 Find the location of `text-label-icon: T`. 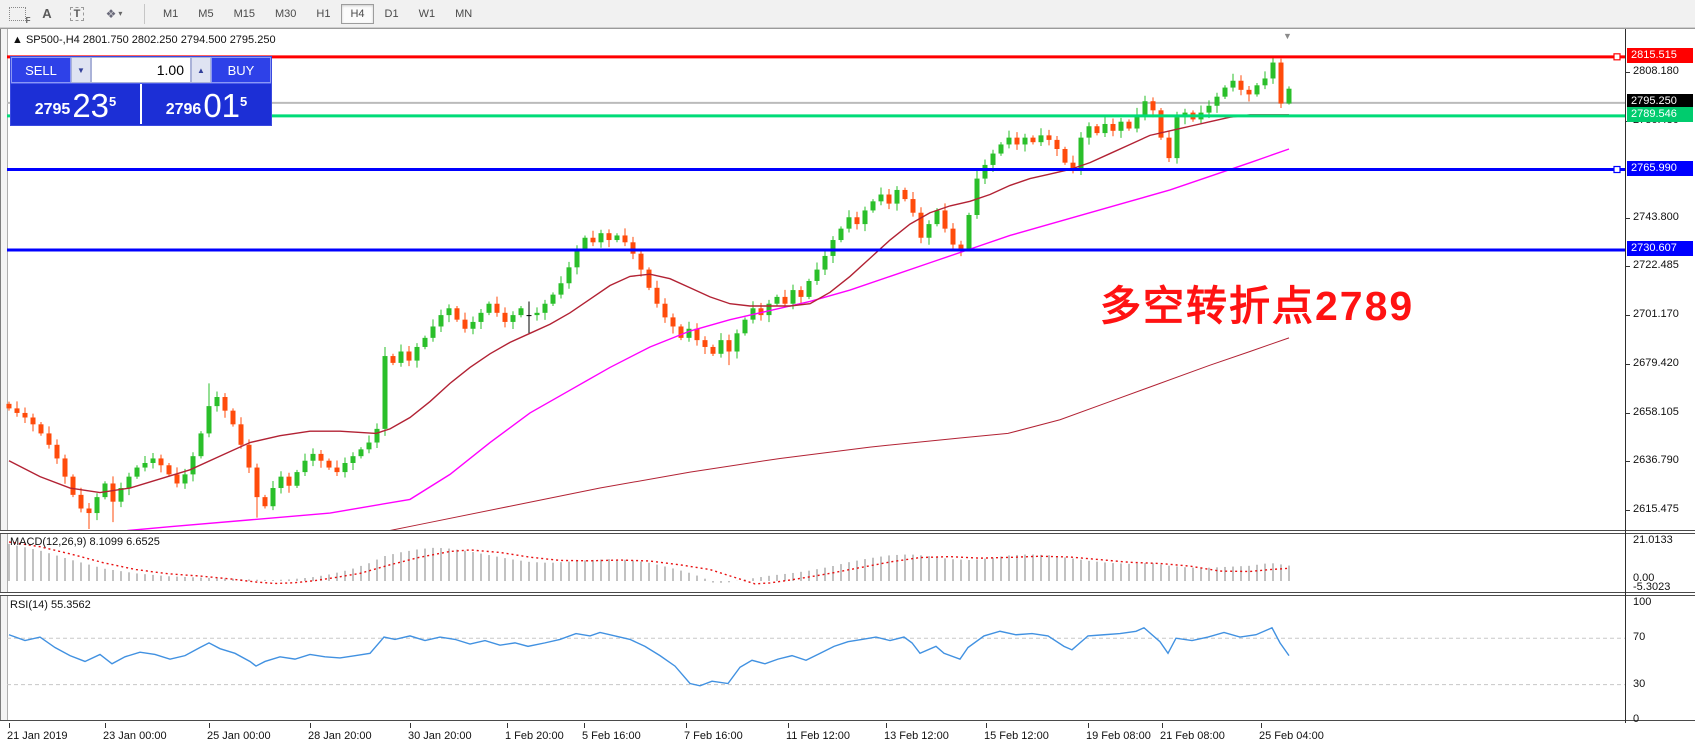

text-label-icon: T is located at coordinates (77, 13).